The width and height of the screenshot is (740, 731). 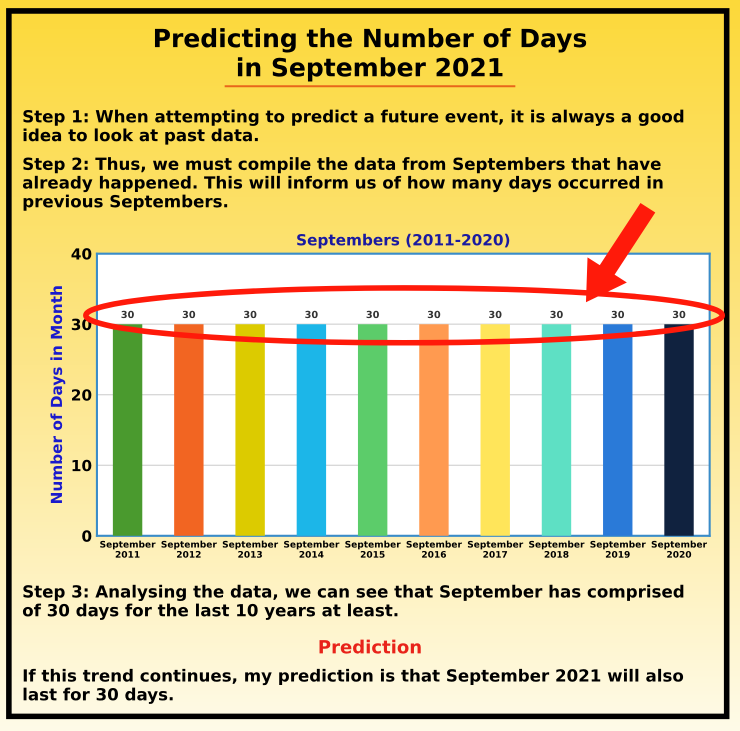 What do you see at coordinates (58, 394) in the screenshot?
I see `y-axis-title: Number of Days in Month` at bounding box center [58, 394].